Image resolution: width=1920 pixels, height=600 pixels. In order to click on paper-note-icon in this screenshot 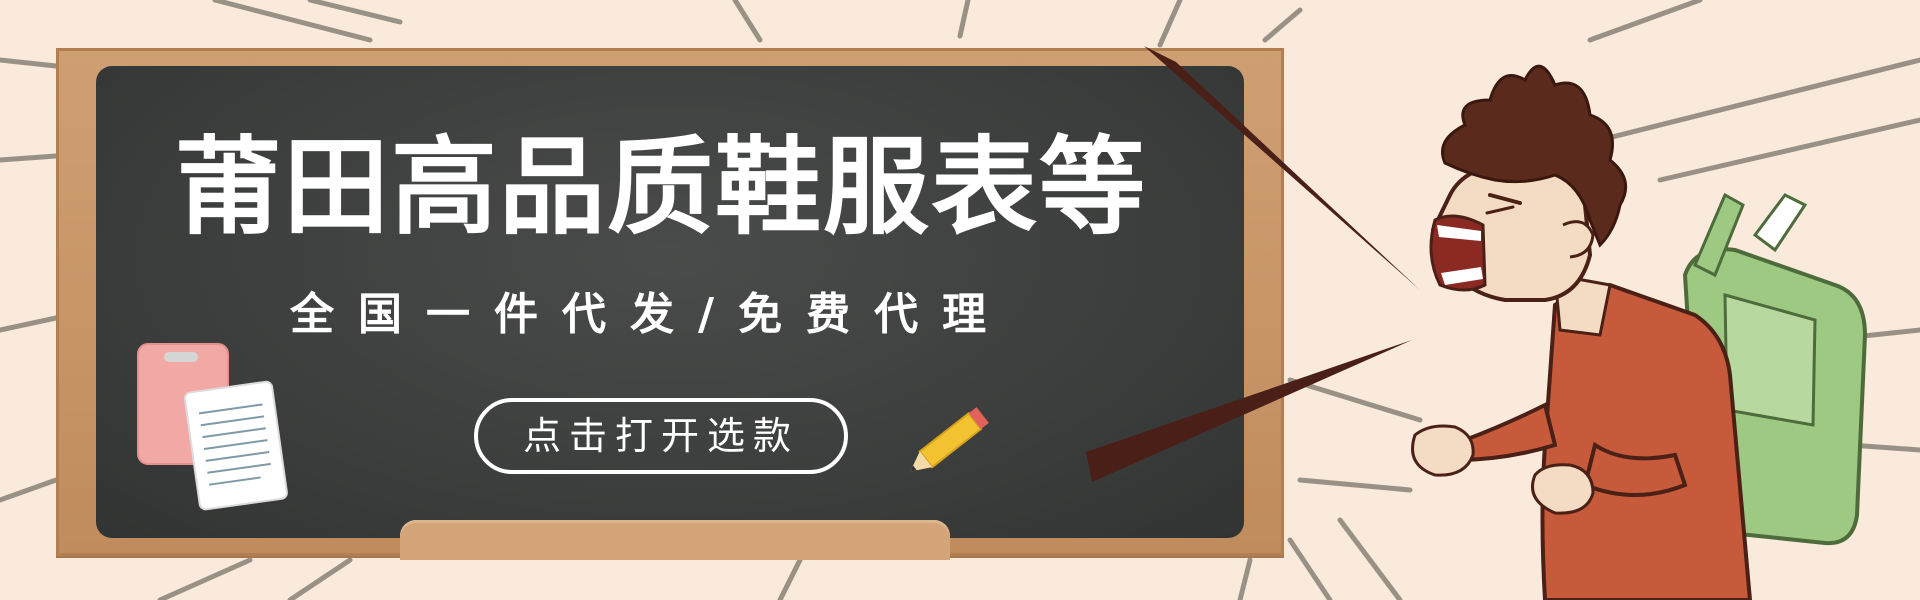, I will do `click(235, 445)`.